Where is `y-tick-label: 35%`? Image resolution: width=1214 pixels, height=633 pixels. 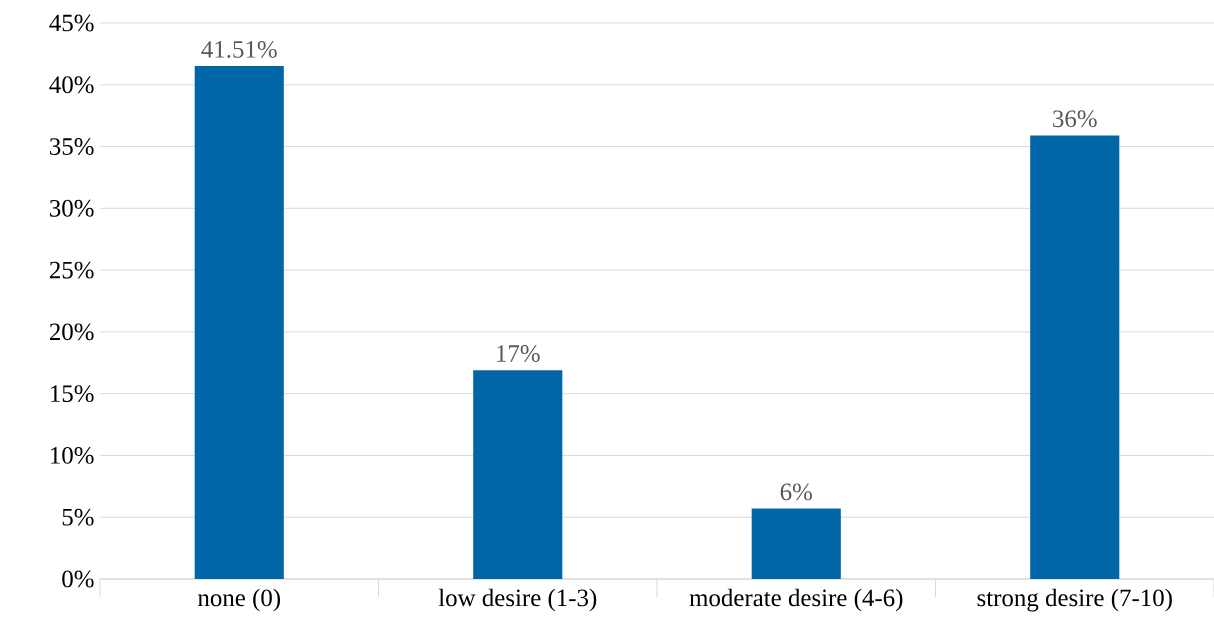
y-tick-label: 35% is located at coordinates (72, 146).